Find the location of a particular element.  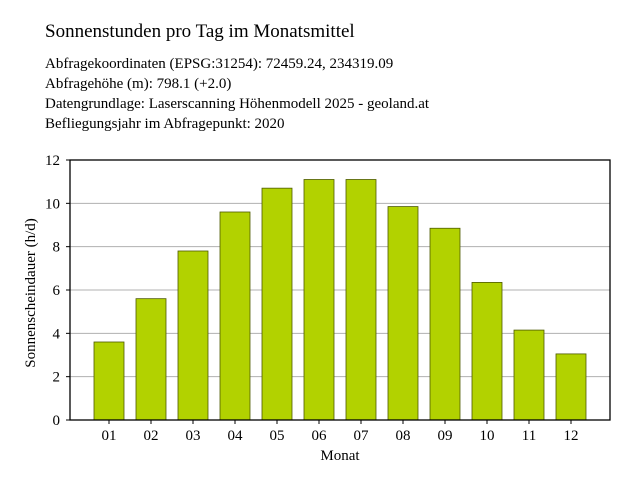

y-tick-label: 2 is located at coordinates (57, 378).